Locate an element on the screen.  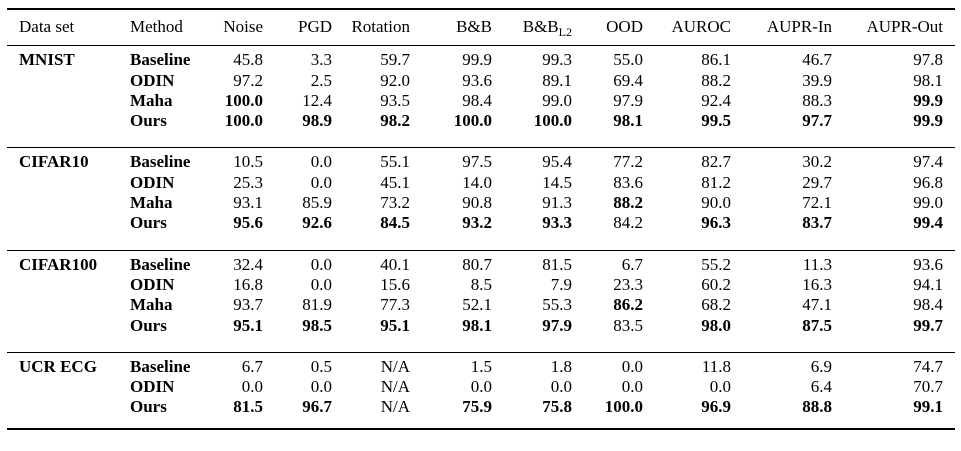
cell-bb: 100.0 is located at coordinates (472, 121).